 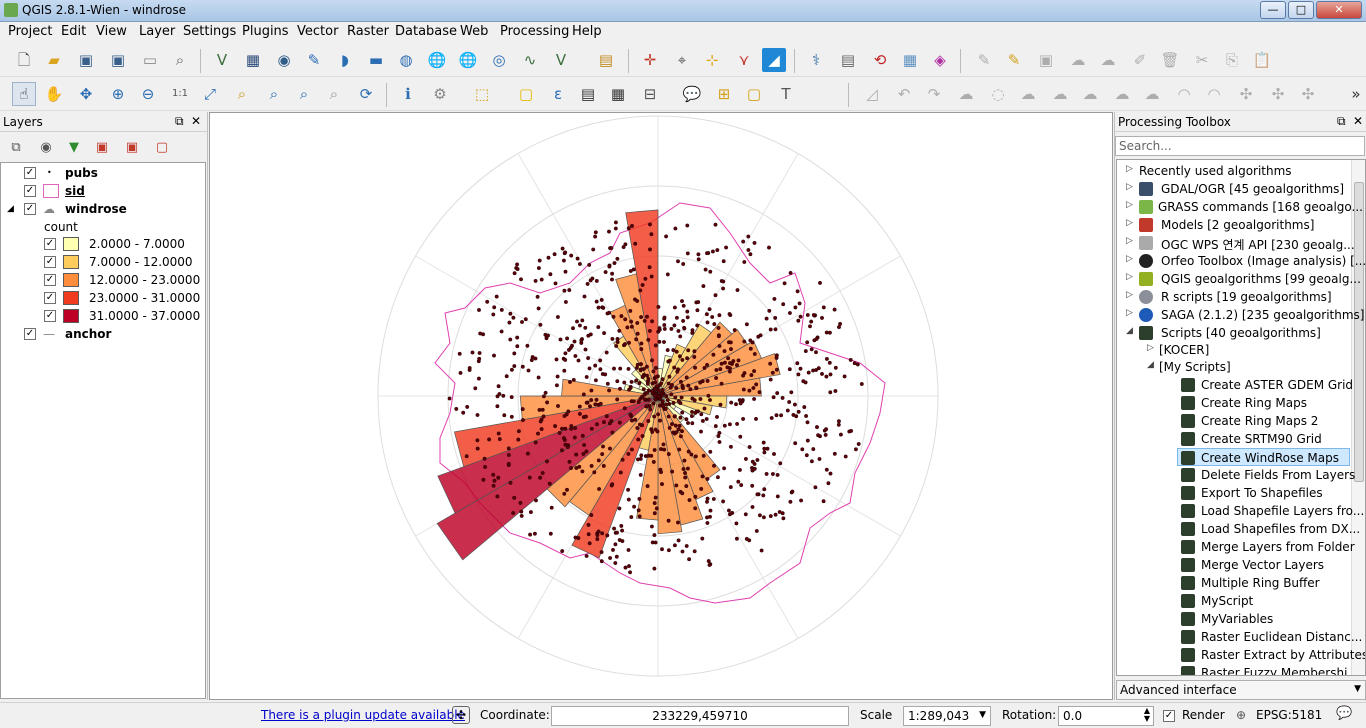 I want to click on select-by-expression-icon: ε, so click(x=558, y=93).